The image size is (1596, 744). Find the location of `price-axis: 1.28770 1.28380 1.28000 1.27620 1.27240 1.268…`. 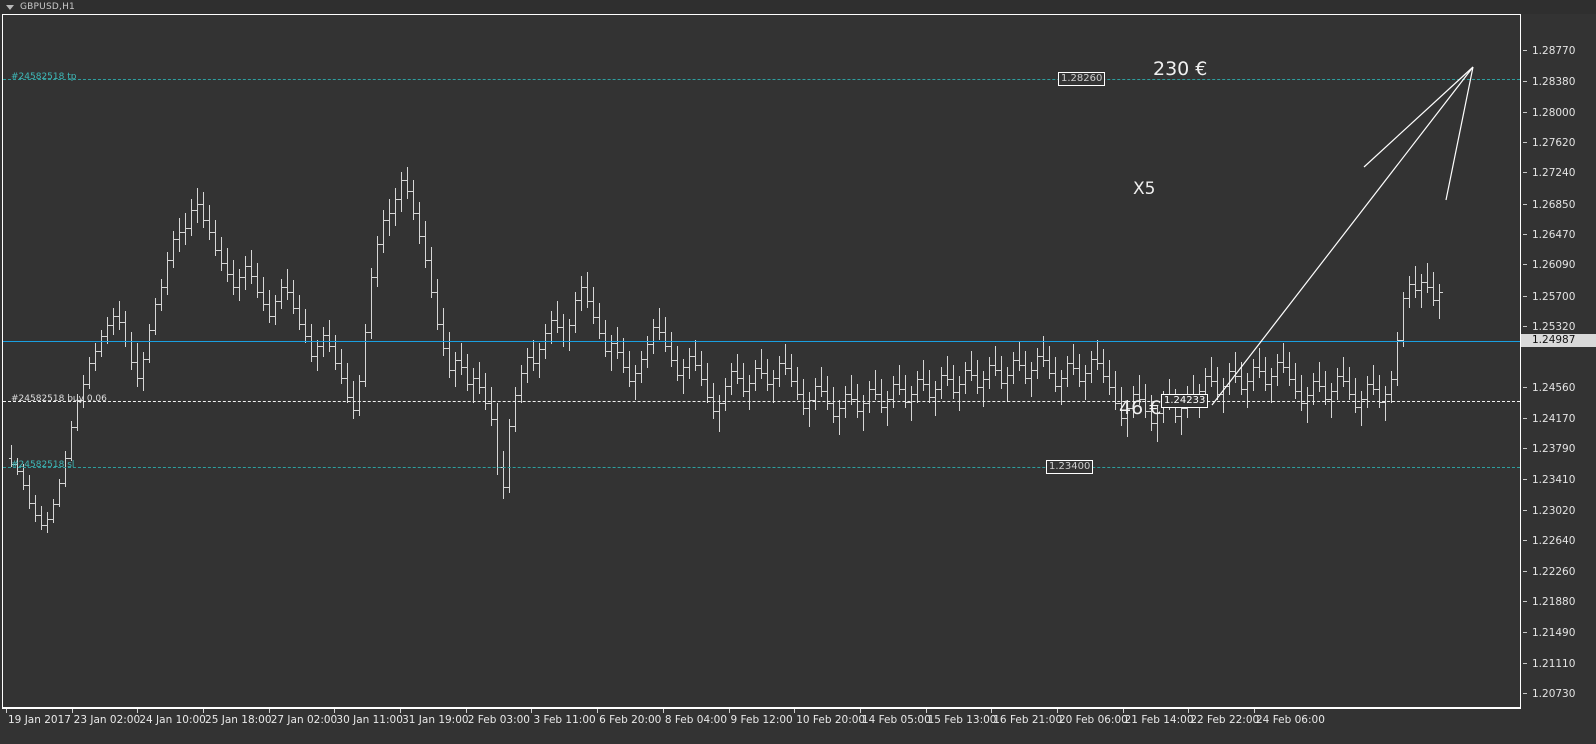

price-axis: 1.28770 1.28380 1.28000 1.27620 1.27240 1.268… is located at coordinates (1558, 361).